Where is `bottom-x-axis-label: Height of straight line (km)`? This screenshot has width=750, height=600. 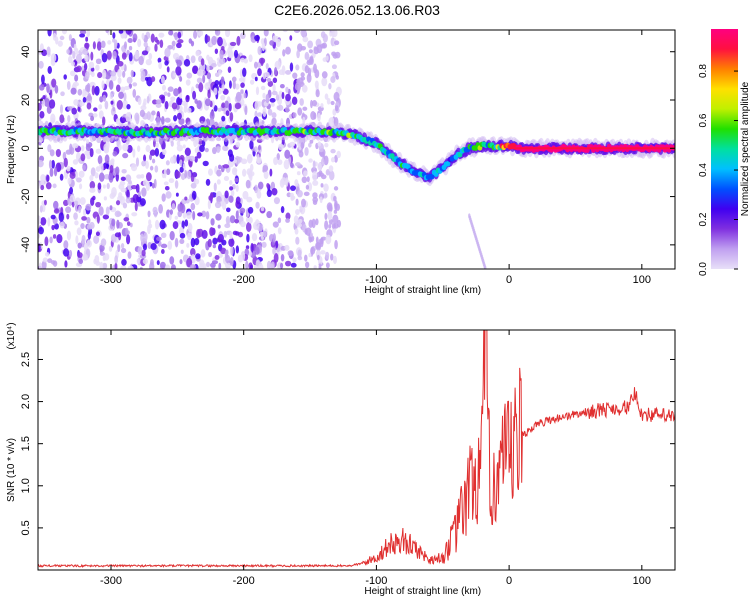
bottom-x-axis-label: Height of straight line (km) is located at coordinates (422, 591).